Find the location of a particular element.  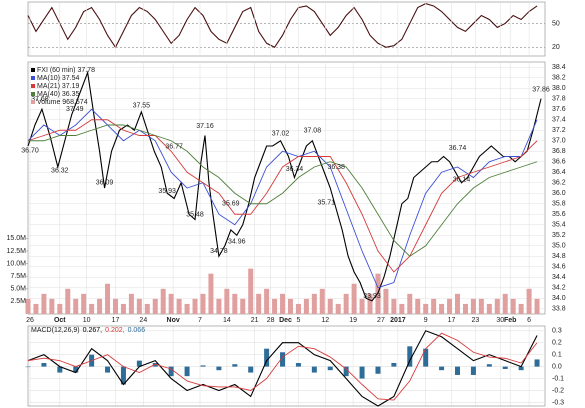

y-tick-label: 35.2 is located at coordinates (559, 235).